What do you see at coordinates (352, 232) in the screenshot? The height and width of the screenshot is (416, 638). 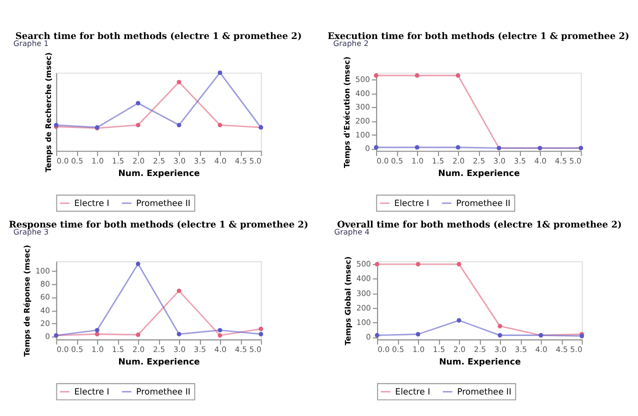 I see `text: Graphe 4` at bounding box center [352, 232].